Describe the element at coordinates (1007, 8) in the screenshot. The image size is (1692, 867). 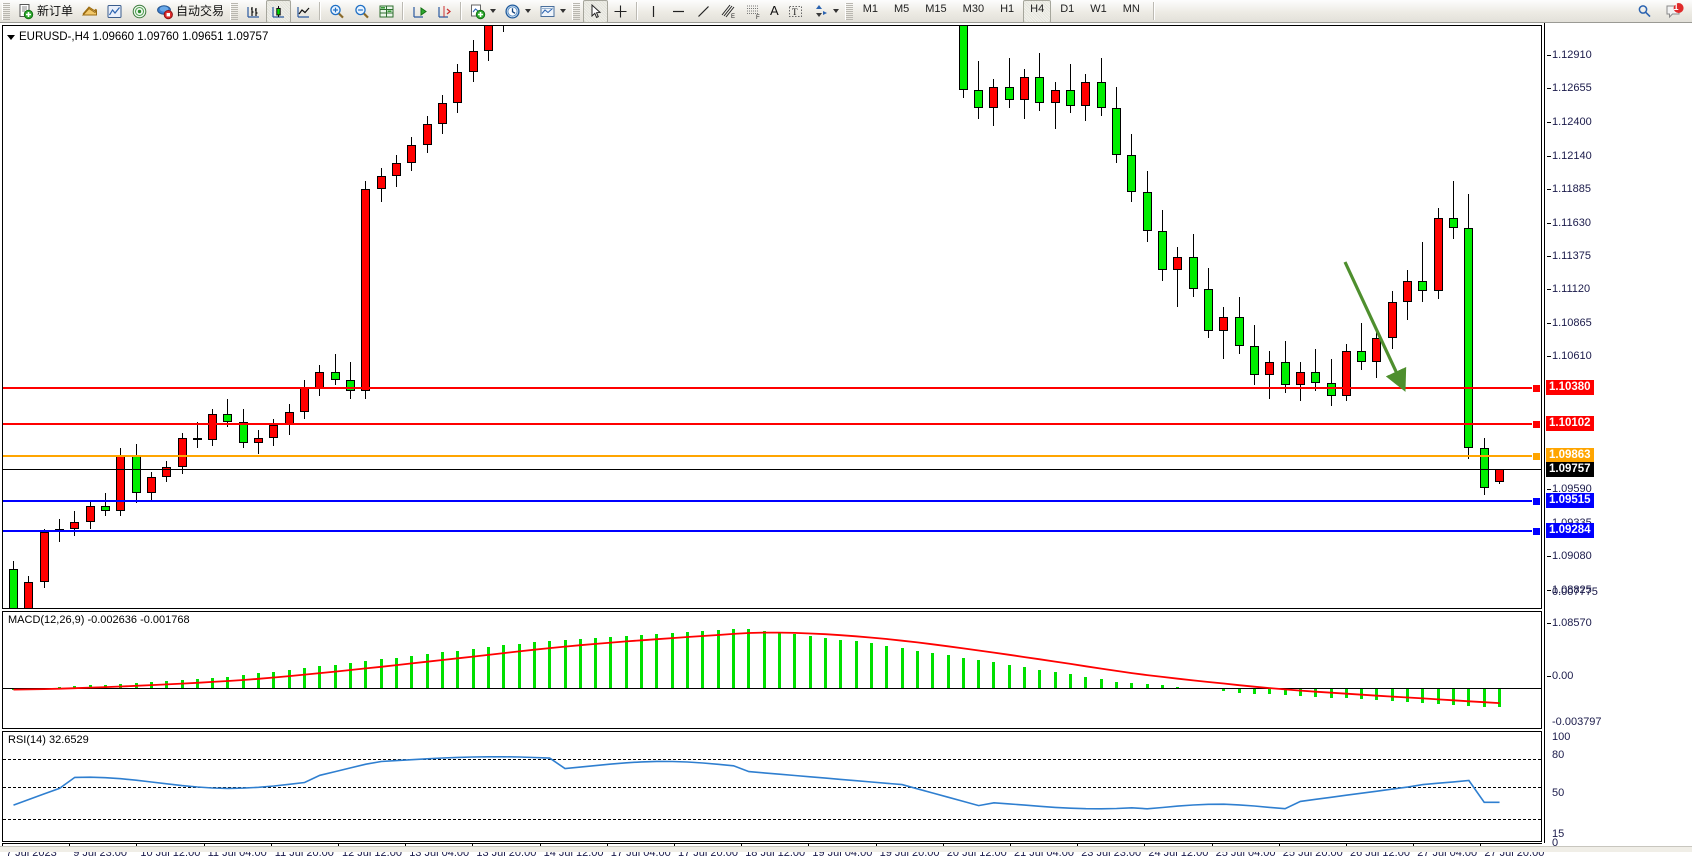
I see `timeframe-h1-button: H1` at that location.